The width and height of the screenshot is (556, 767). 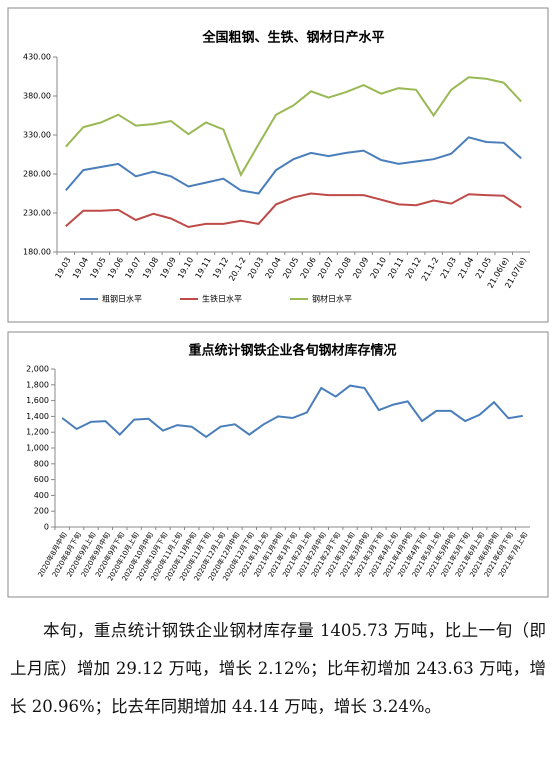 I want to click on y-tick-label: 330.00, so click(x=37, y=135).